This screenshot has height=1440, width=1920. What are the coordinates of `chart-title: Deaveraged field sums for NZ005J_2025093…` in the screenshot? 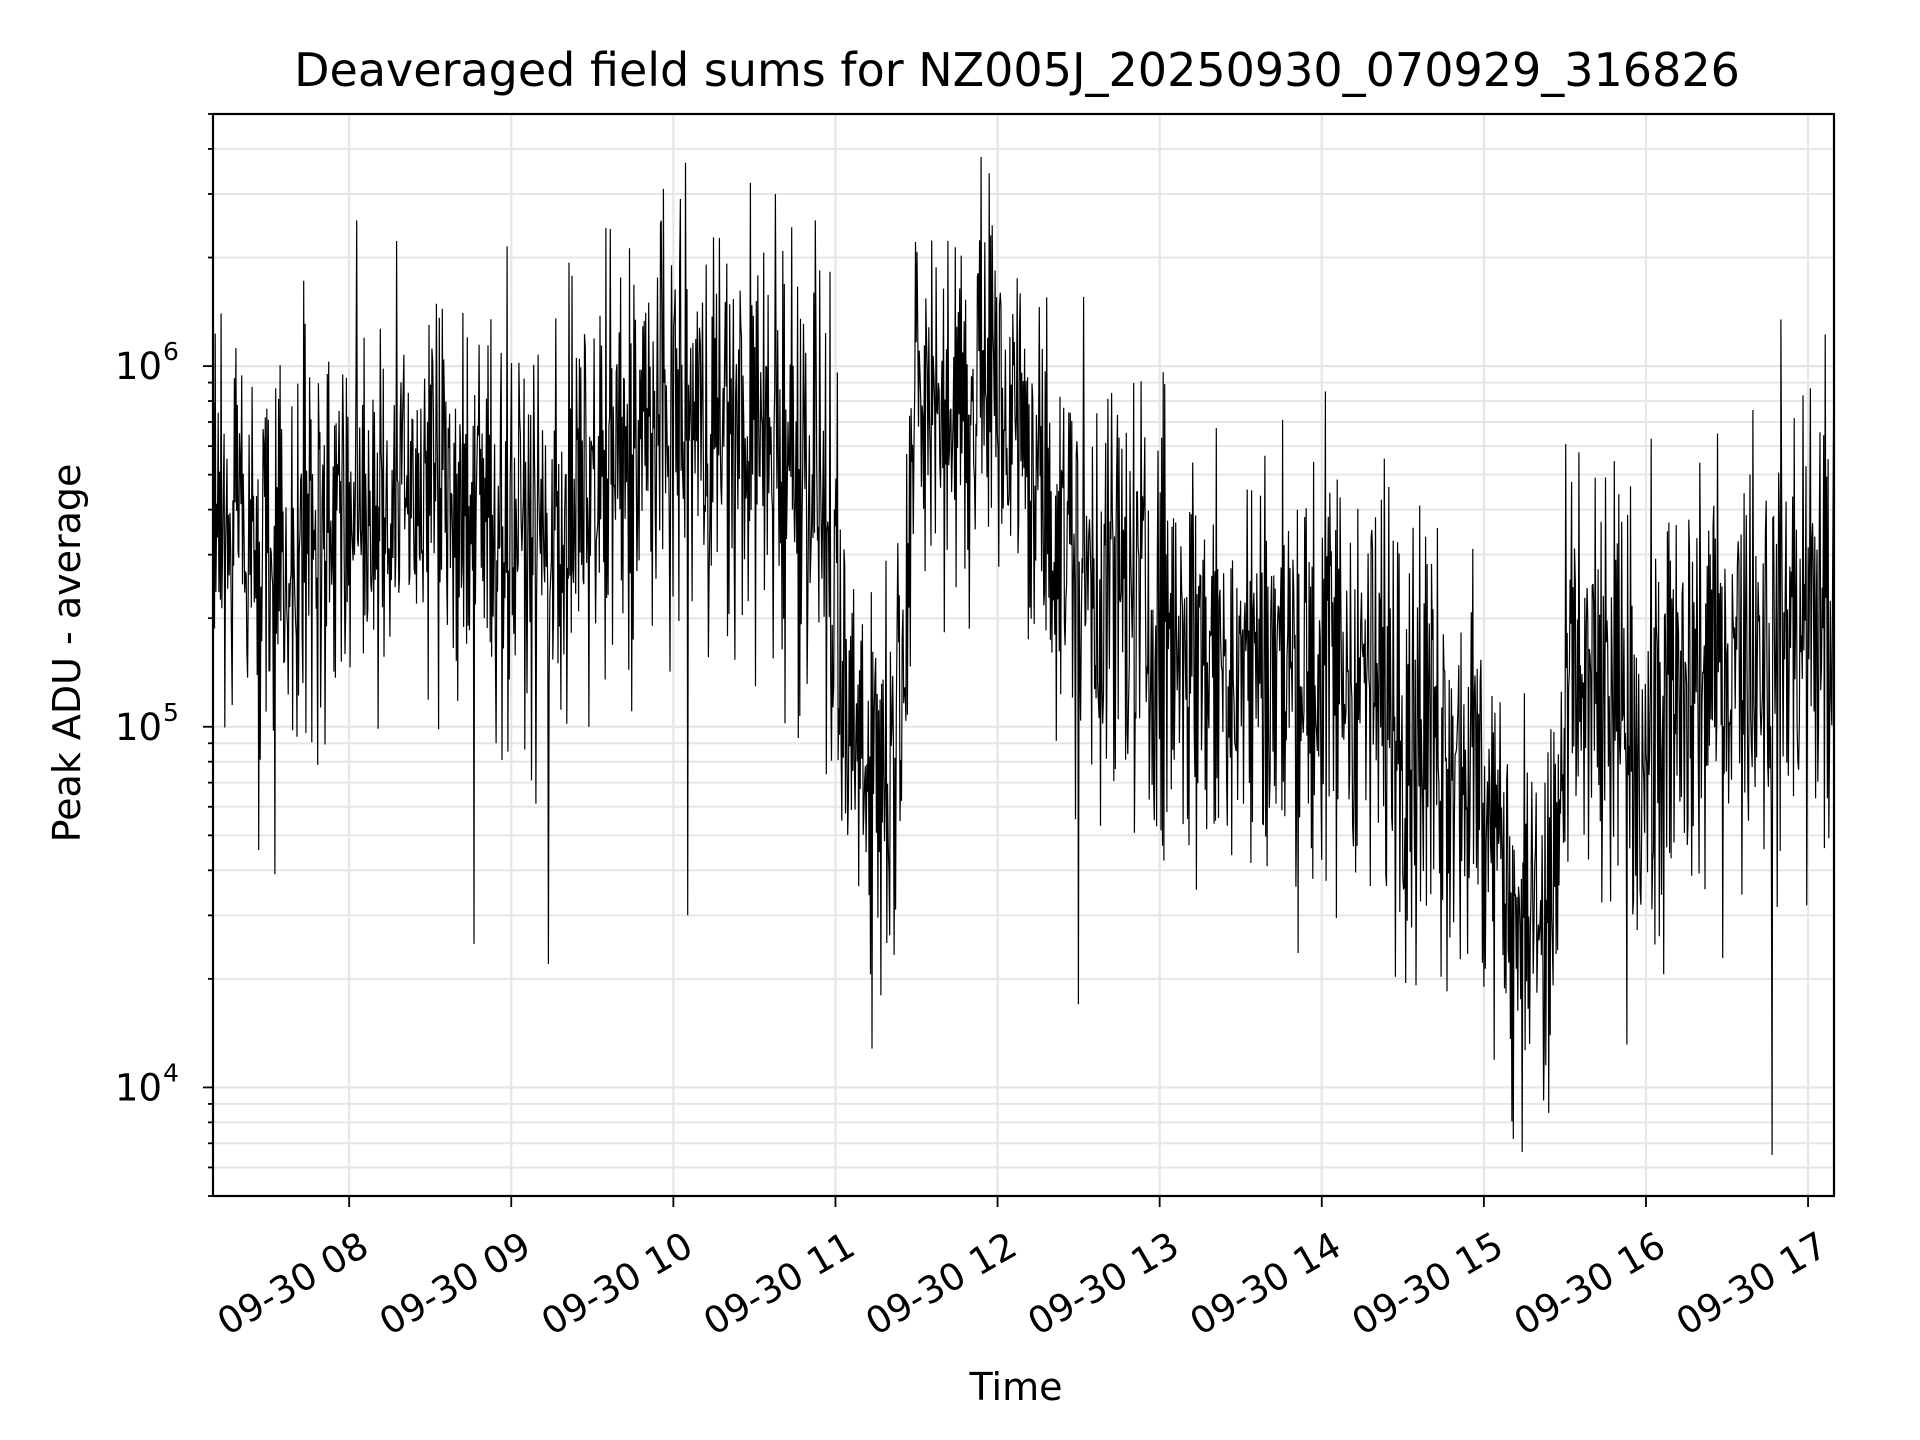 It's located at (1017, 70).